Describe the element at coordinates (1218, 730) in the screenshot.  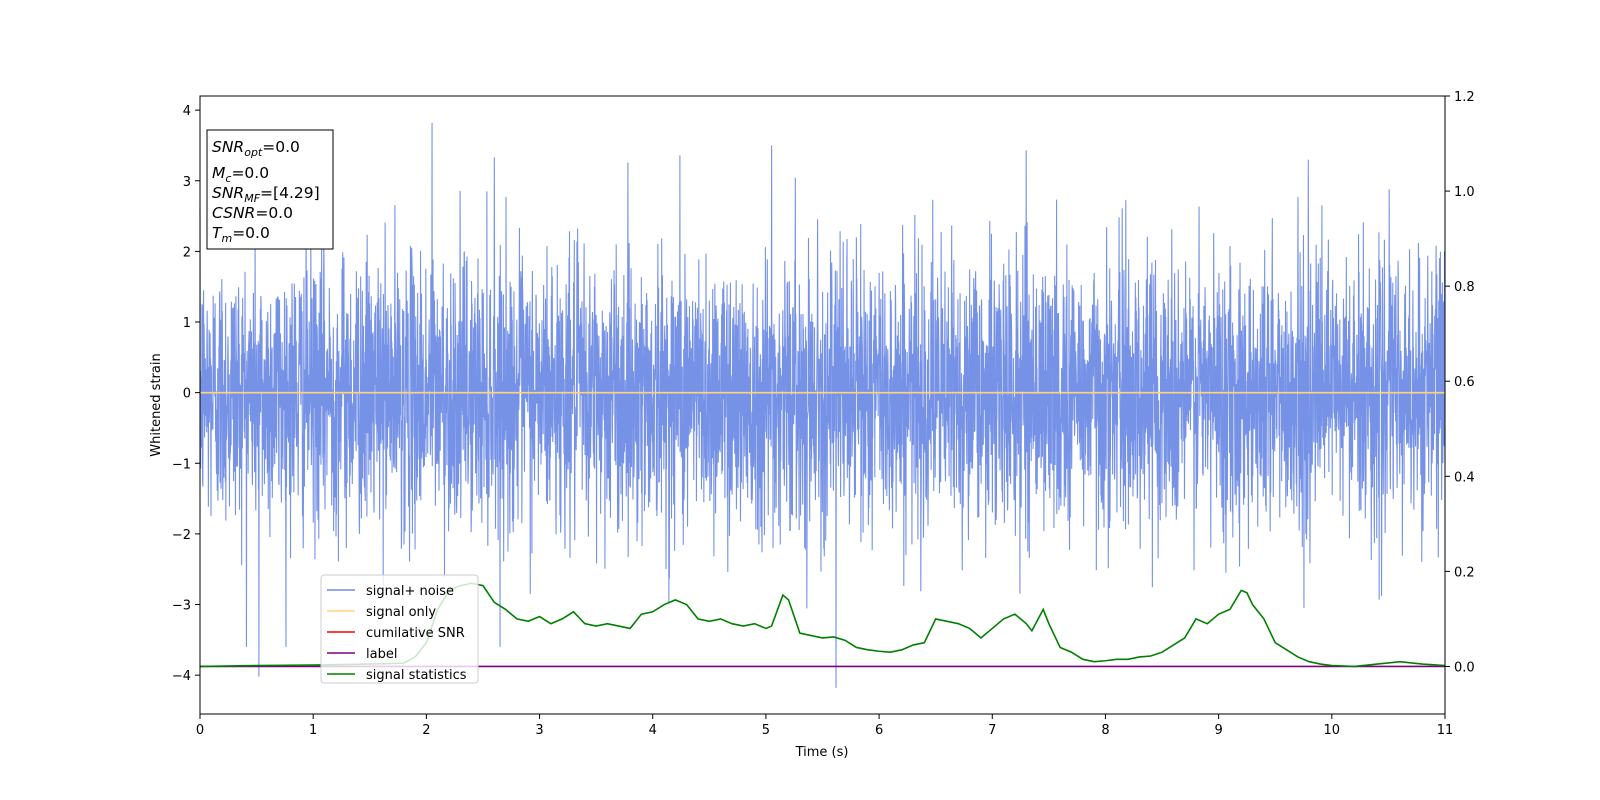
I see `x-tick-label: 9` at that location.